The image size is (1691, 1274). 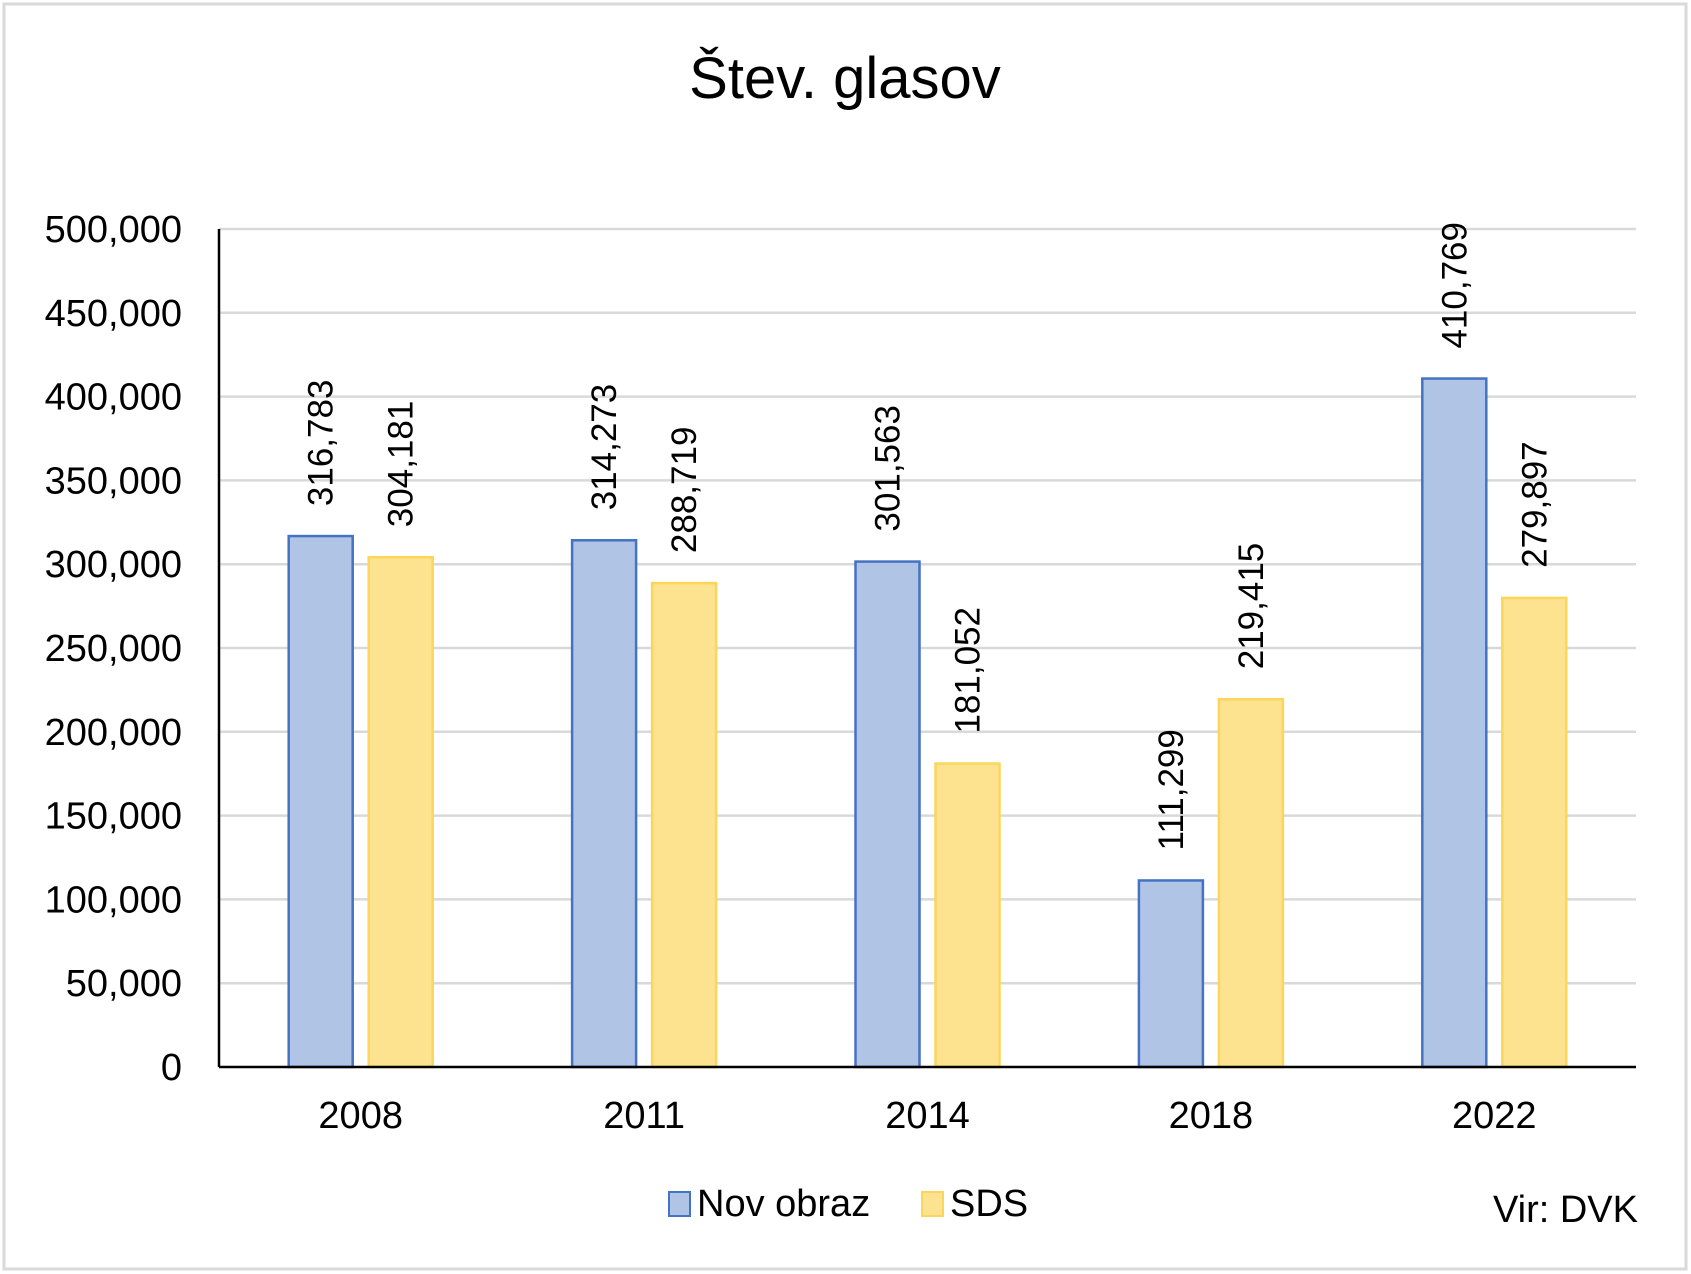 I want to click on x-axis-ticks: 2008 2011 2014 2018 2022, so click(x=927, y=1116).